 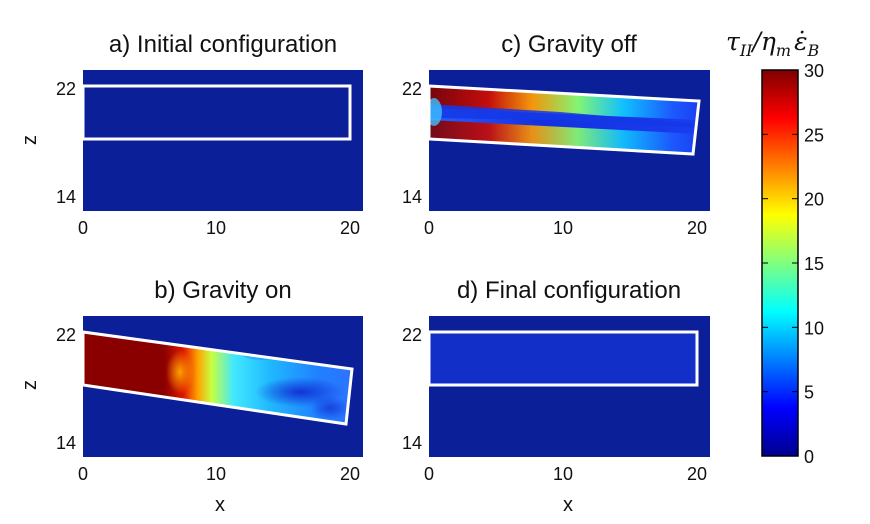 I want to click on colorbar-ticks: 0 5 10 15 20 25 30, so click(x=793, y=264).